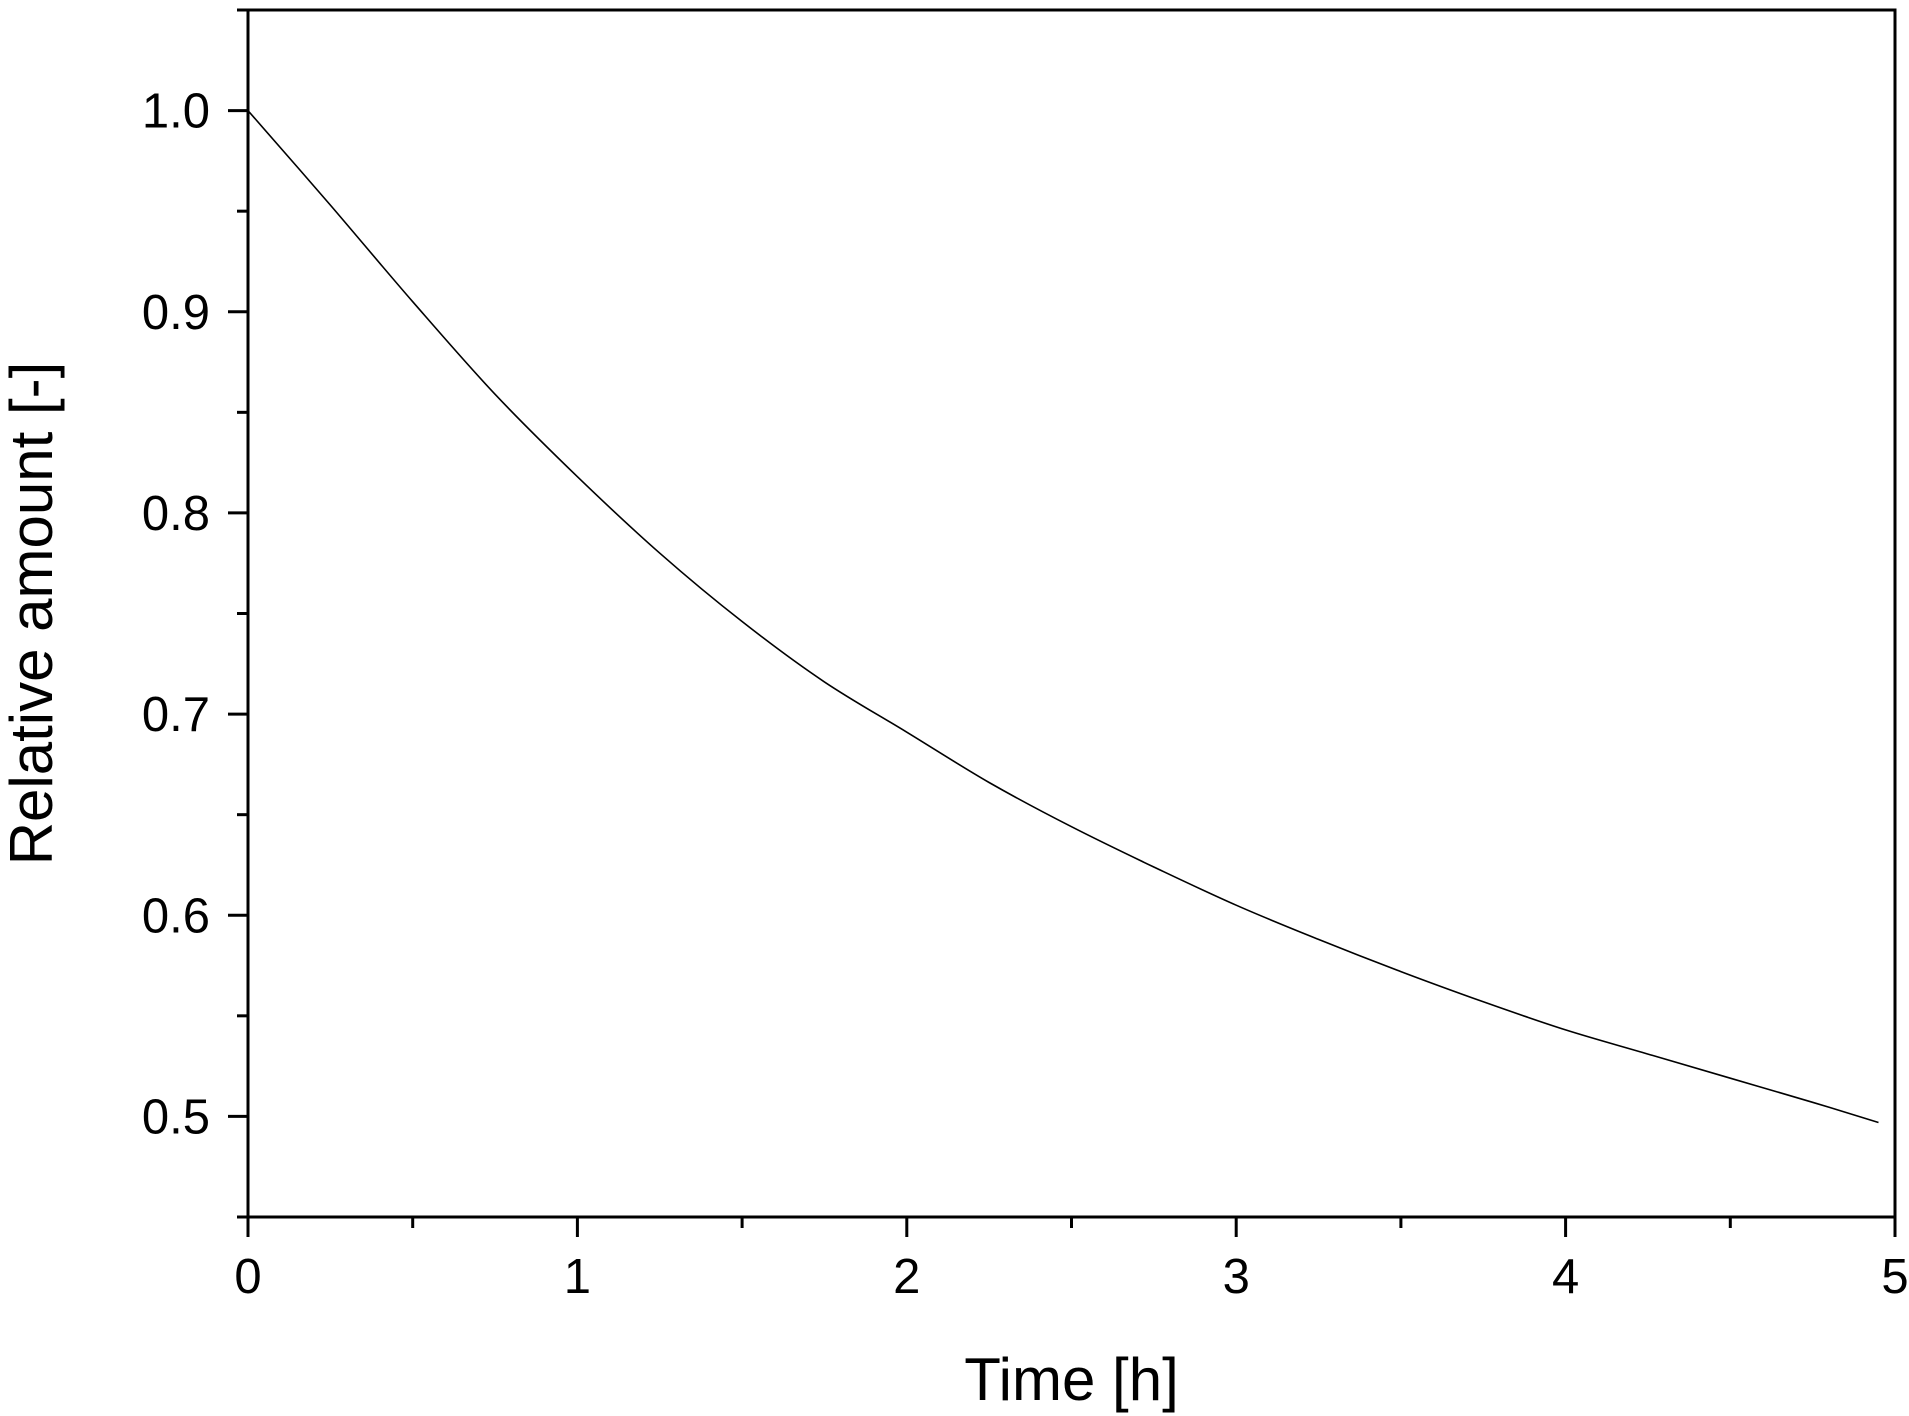 The width and height of the screenshot is (1909, 1416). What do you see at coordinates (1071, 1227) in the screenshot?
I see `x-axis-ticks` at bounding box center [1071, 1227].